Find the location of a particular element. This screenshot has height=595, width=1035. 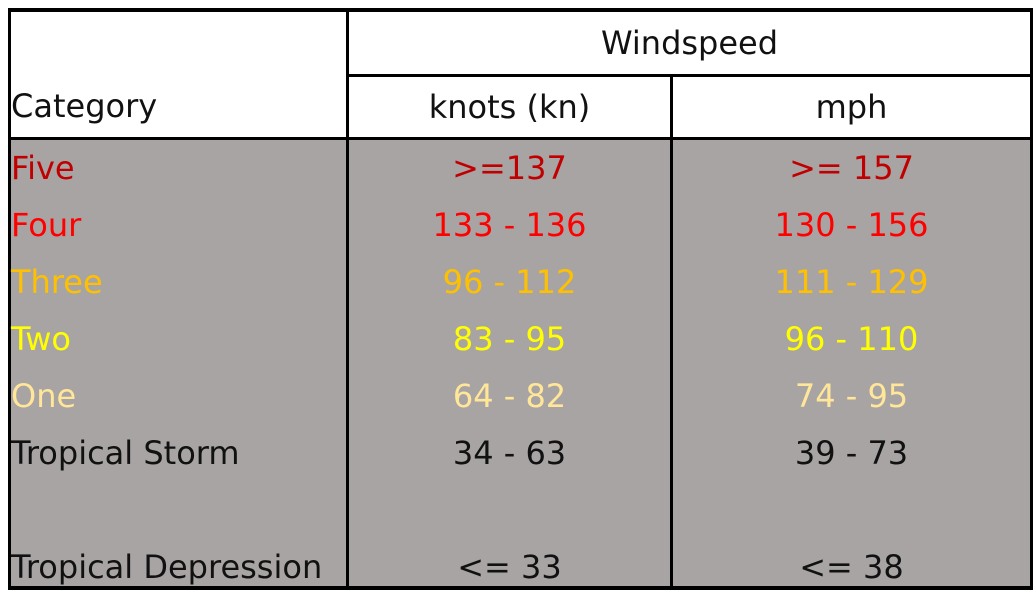

table-row: Three 96 - 112 111 - 129 is located at coordinates (520, 282).